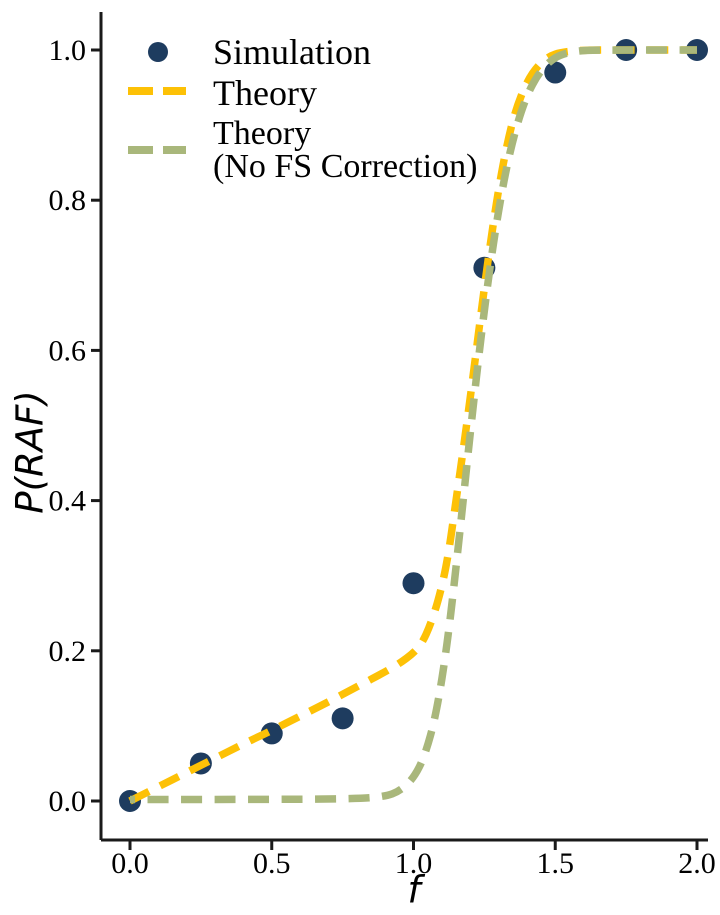 The height and width of the screenshot is (915, 720). Describe the element at coordinates (414, 863) in the screenshot. I see `x-tick-label: 1.0` at that location.